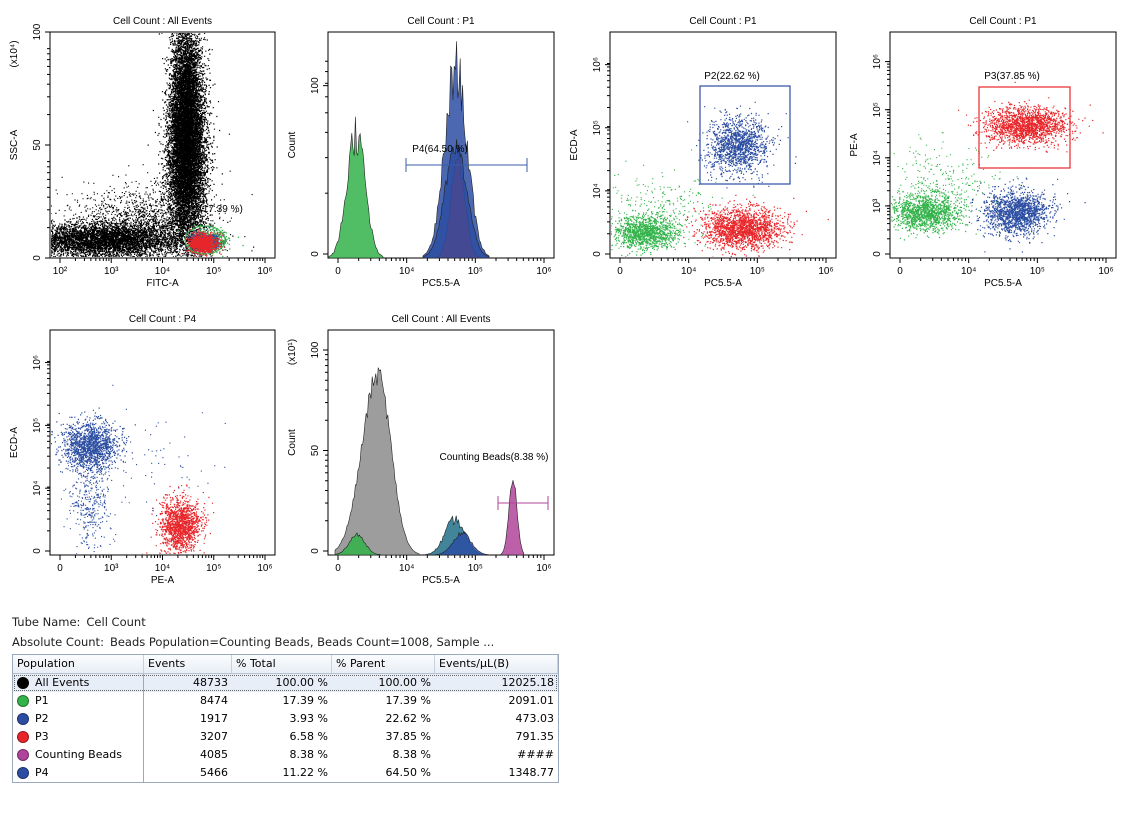 This screenshot has height=838, width=1136. Describe the element at coordinates (745, 135) in the screenshot. I see `gate-p2` at that location.